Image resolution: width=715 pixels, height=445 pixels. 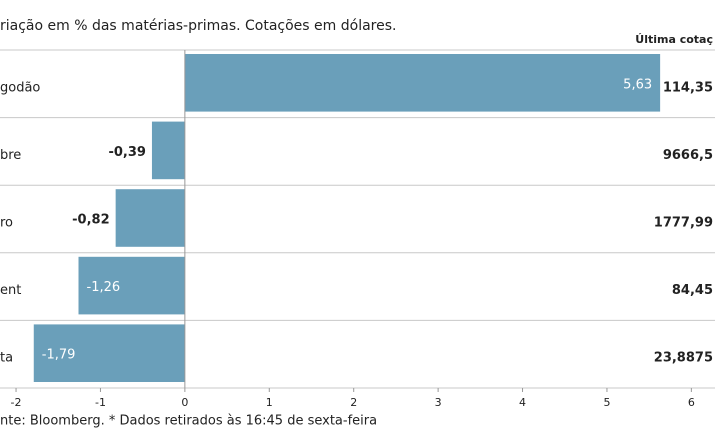 What do you see at coordinates (126, 152) in the screenshot?
I see `value-label: -0,39` at bounding box center [126, 152].